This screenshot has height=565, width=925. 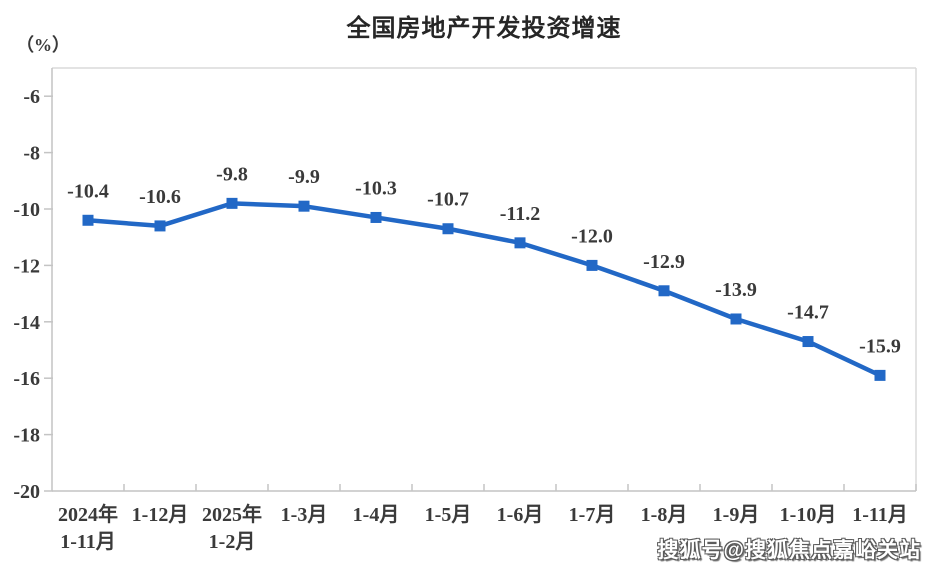 What do you see at coordinates (31, 97) in the screenshot?
I see `y-axis-tick-label: -6` at bounding box center [31, 97].